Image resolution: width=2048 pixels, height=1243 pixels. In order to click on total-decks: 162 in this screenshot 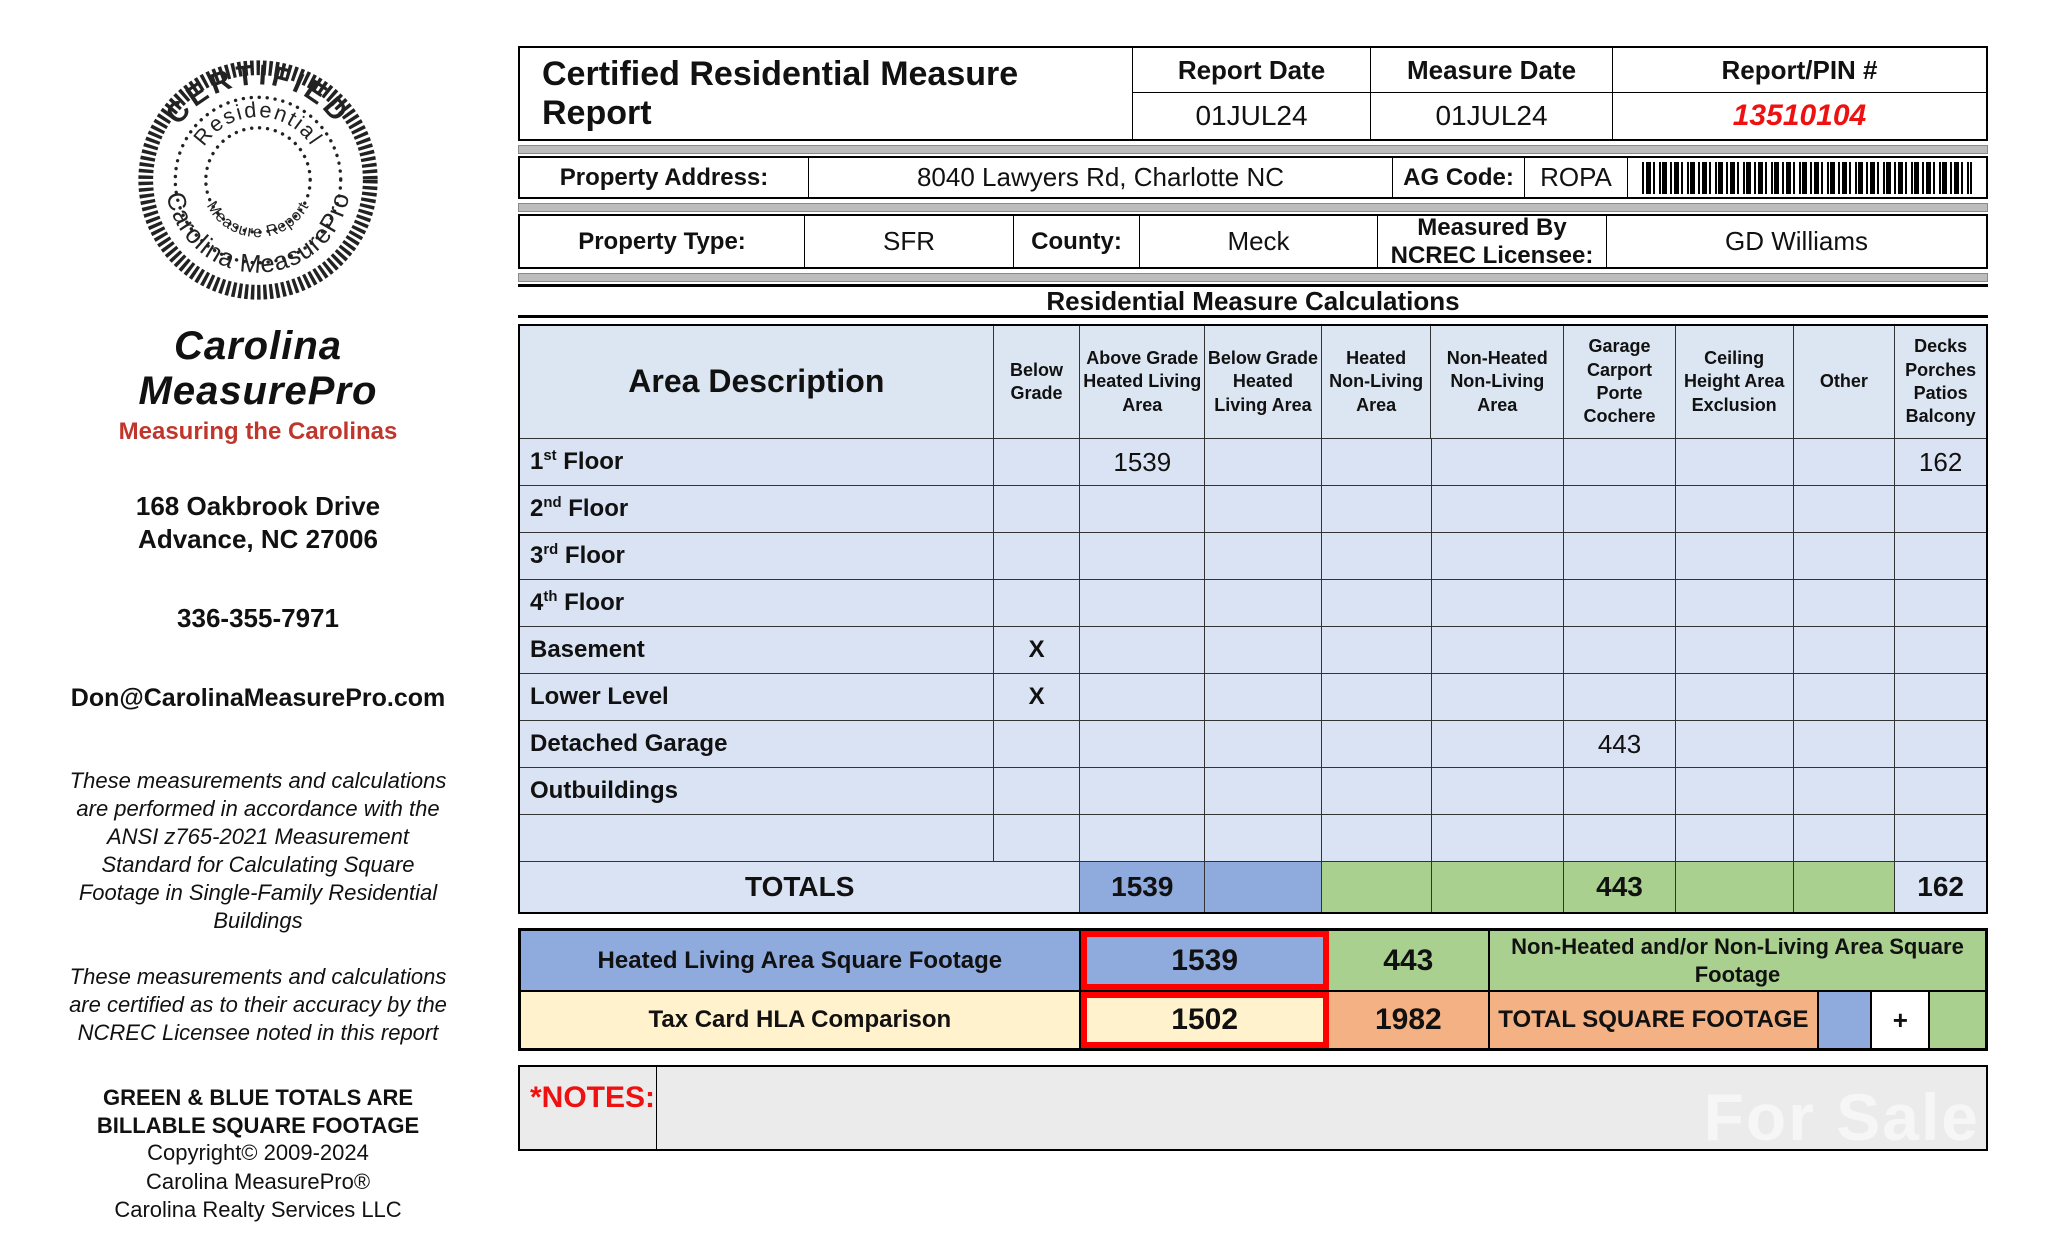, I will do `click(1941, 887)`.